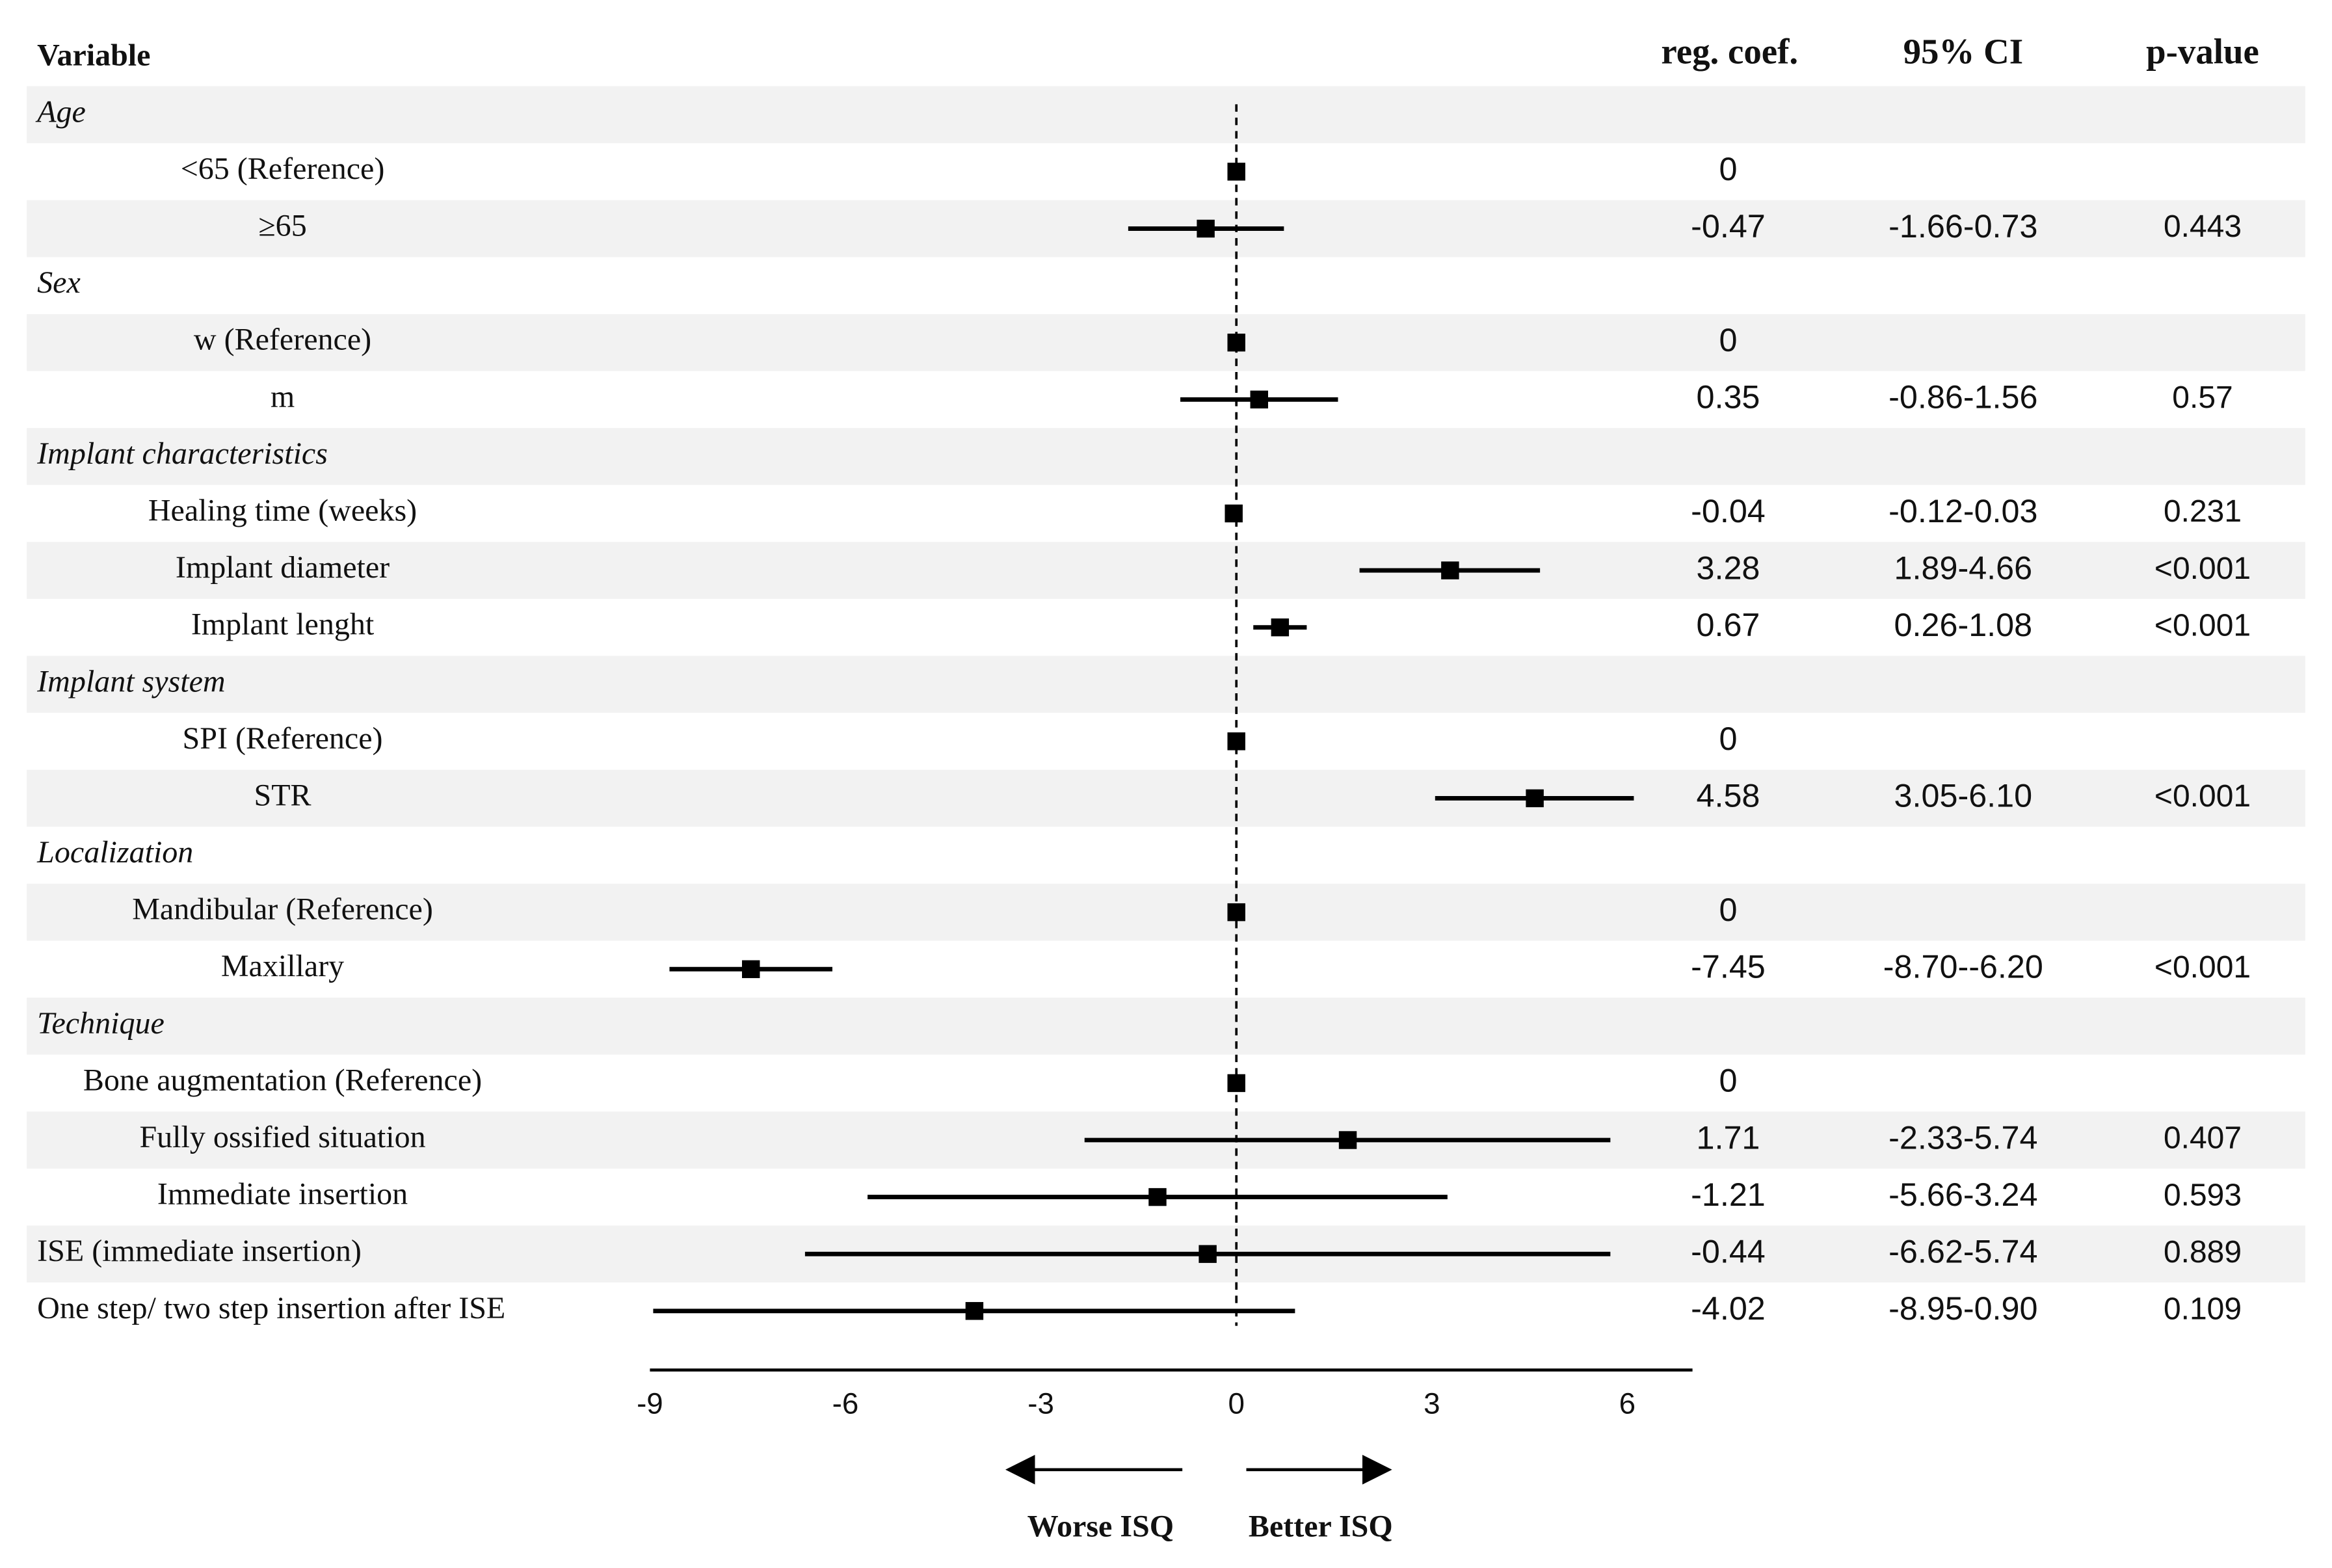  I want to click on coef: -4.02, so click(1728, 1309).